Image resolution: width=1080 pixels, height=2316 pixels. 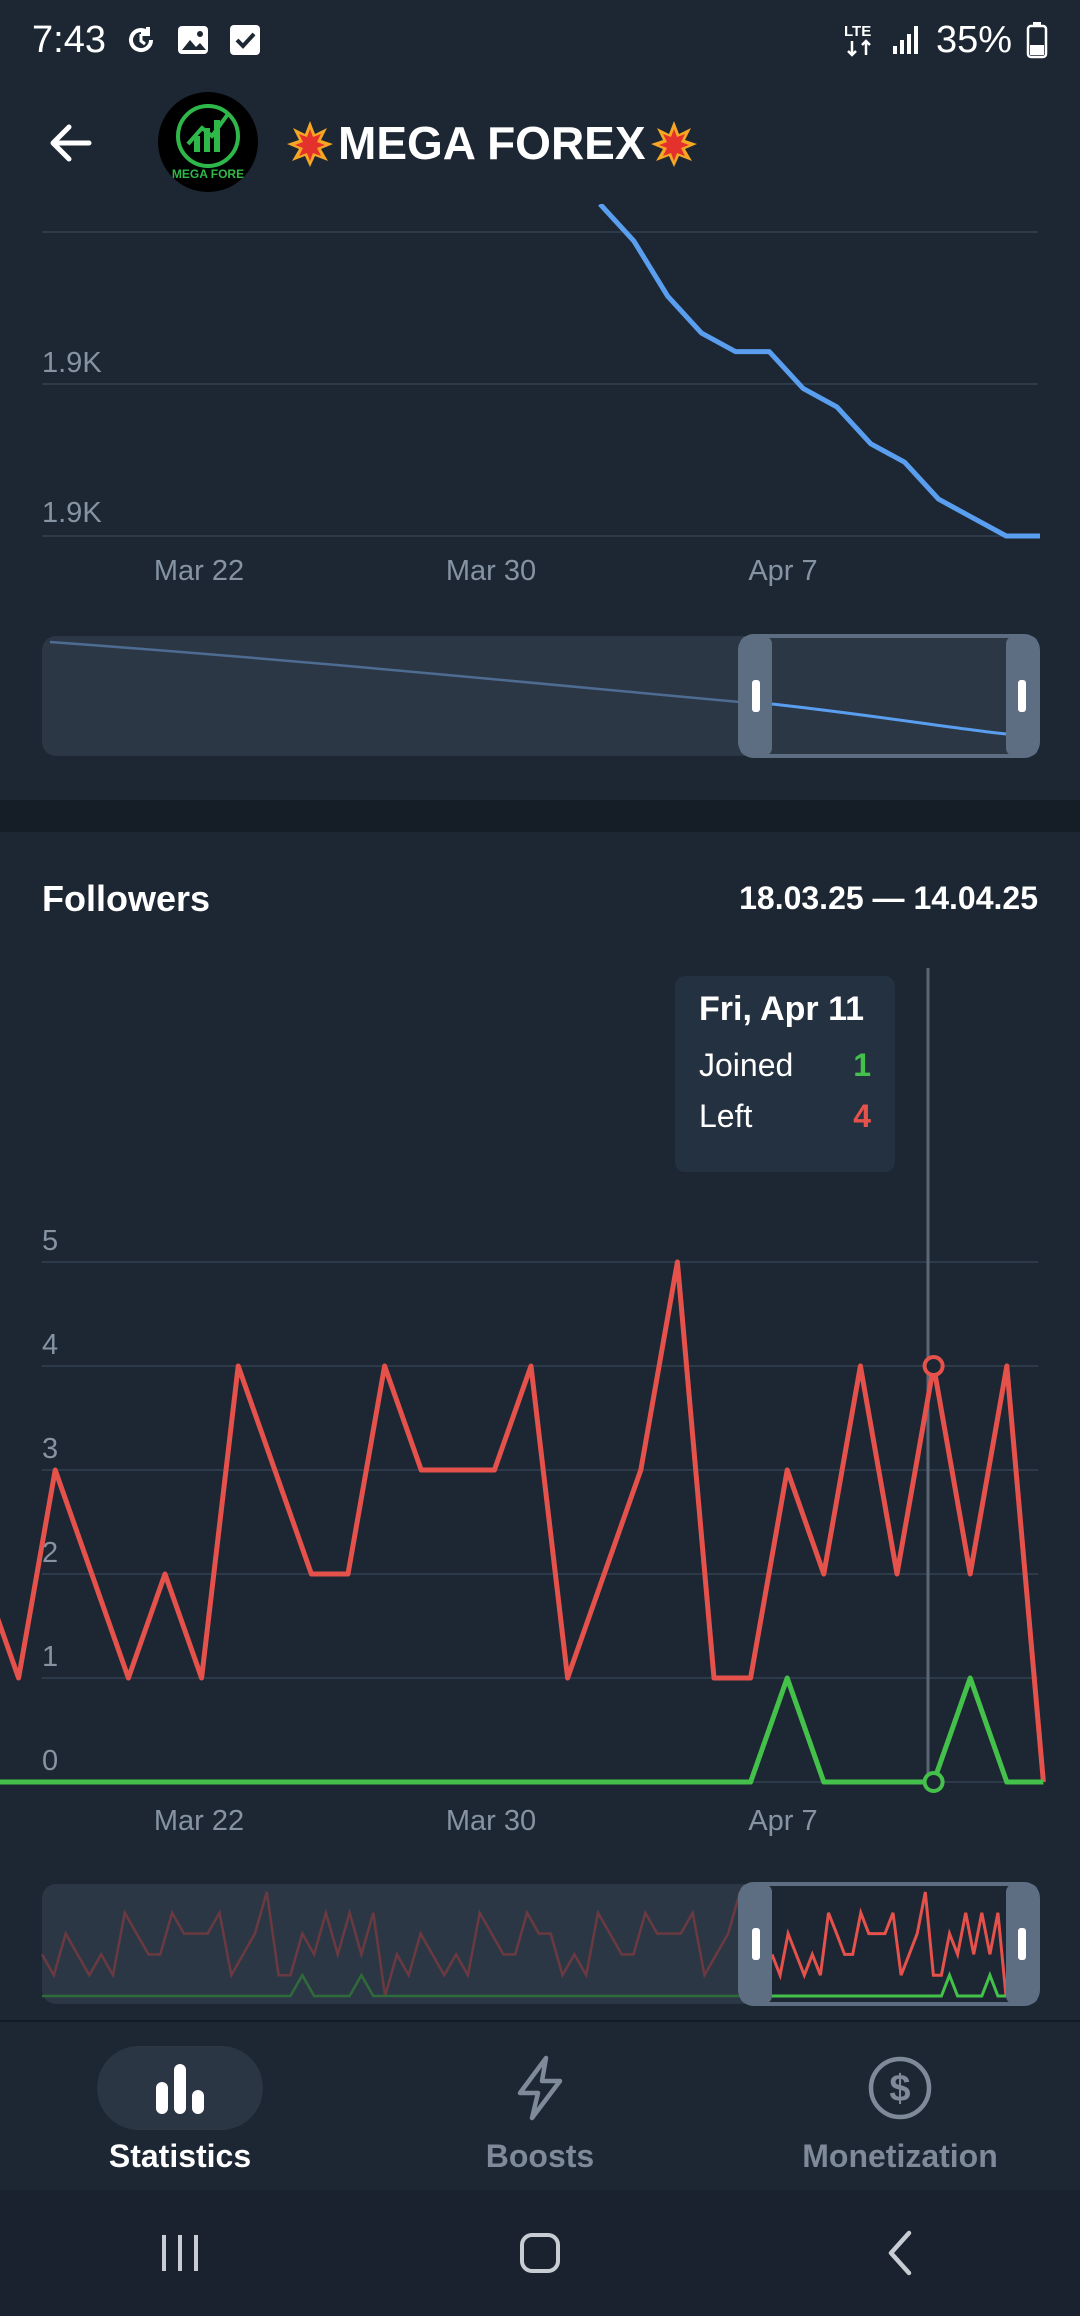 I want to click on y-tick-label: 0, so click(x=50, y=1761).